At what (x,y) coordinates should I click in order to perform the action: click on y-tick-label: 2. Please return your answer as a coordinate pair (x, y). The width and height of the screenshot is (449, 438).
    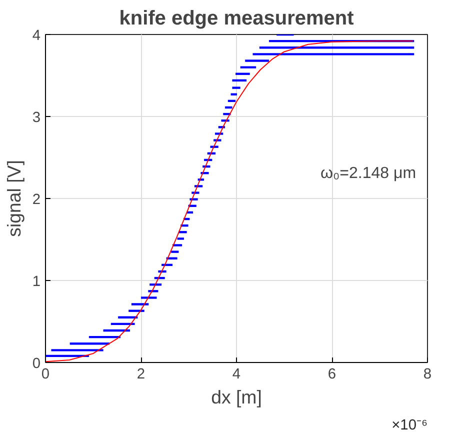
    Looking at the image, I should click on (36, 200).